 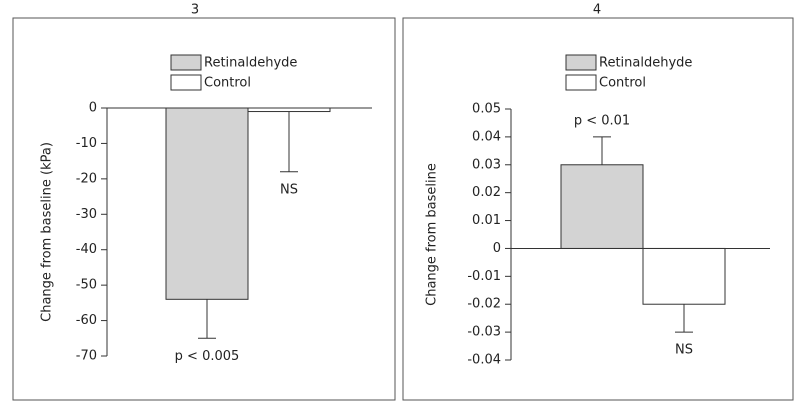 I want to click on y-tick-label: -60, so click(x=86, y=320).